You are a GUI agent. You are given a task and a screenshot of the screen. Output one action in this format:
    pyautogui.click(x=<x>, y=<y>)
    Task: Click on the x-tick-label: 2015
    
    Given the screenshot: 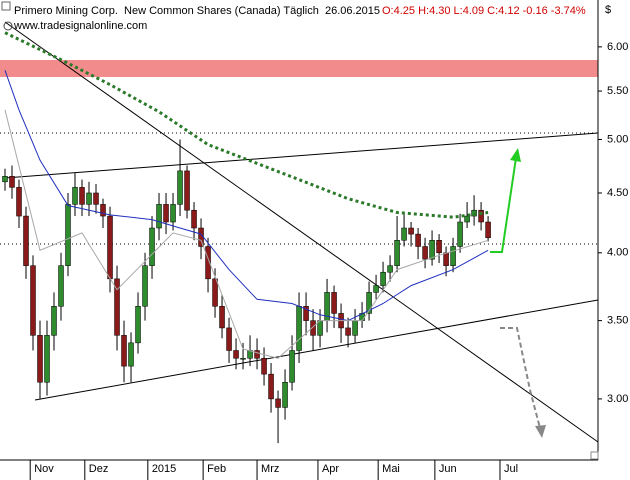 What is the action you would take?
    pyautogui.click(x=164, y=469)
    